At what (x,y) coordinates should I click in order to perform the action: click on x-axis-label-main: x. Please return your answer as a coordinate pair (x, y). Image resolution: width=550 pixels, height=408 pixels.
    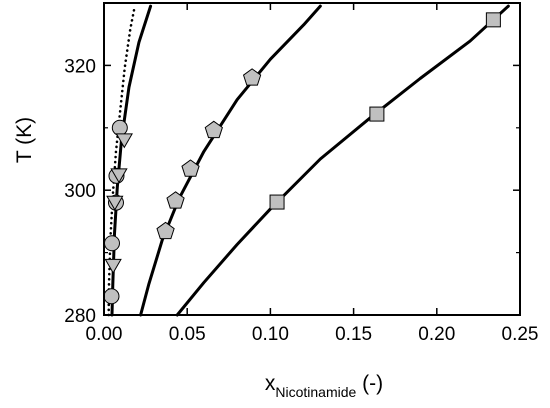
    Looking at the image, I should click on (270, 383).